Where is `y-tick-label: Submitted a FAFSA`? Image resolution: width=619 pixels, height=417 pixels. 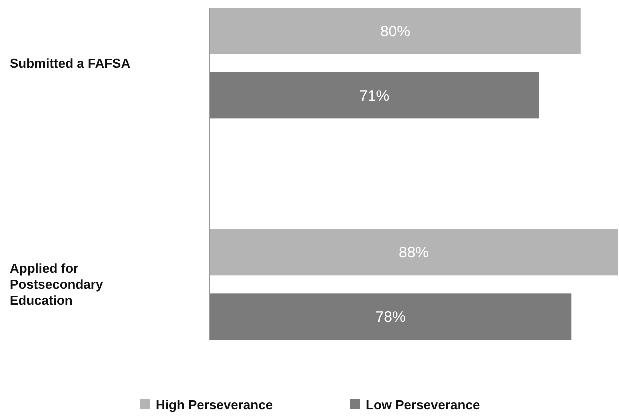
y-tick-label: Submitted a FAFSA is located at coordinates (71, 63).